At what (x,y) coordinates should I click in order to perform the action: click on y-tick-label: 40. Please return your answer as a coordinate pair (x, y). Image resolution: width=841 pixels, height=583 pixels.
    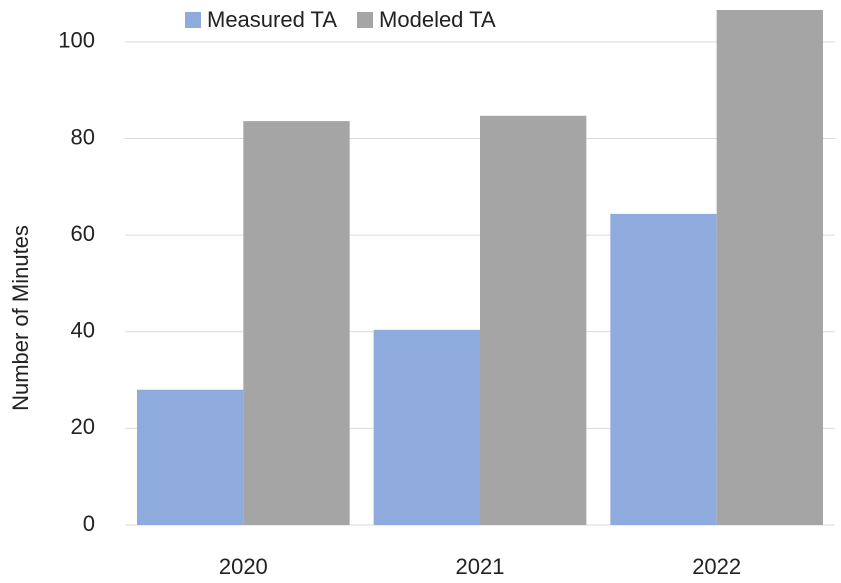
    Looking at the image, I should click on (83, 330).